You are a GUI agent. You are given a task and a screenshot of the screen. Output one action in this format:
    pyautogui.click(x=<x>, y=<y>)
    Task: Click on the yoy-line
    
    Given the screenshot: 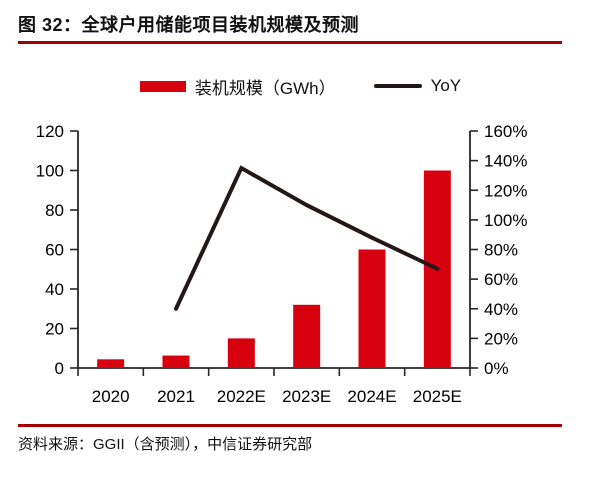 What is the action you would take?
    pyautogui.click(x=307, y=238)
    